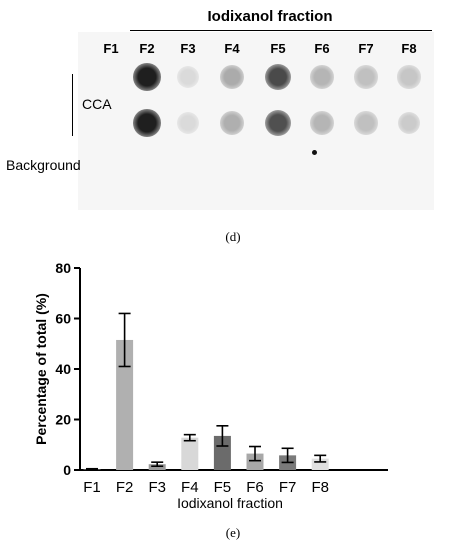 The width and height of the screenshot is (466, 550). Describe the element at coordinates (281, 30) in the screenshot. I see `blot-title-line` at that location.